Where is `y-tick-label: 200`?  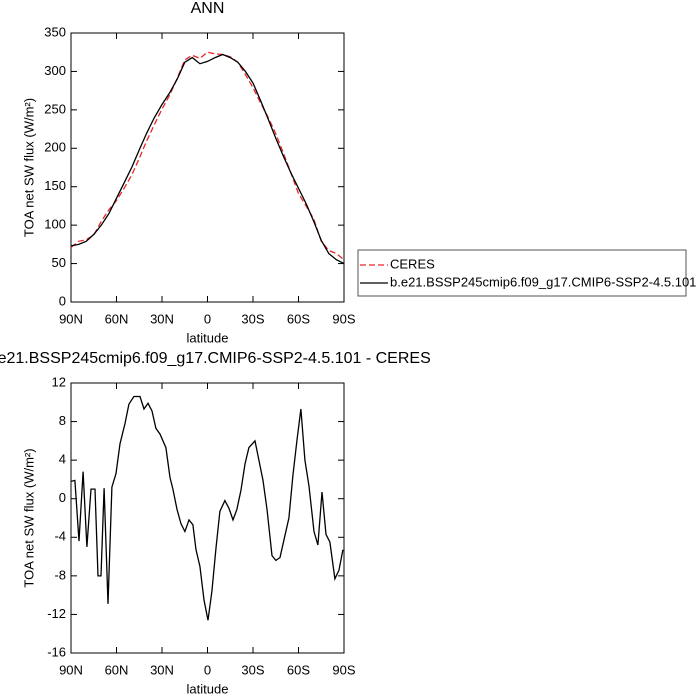
y-tick-label: 200 is located at coordinates (55, 147).